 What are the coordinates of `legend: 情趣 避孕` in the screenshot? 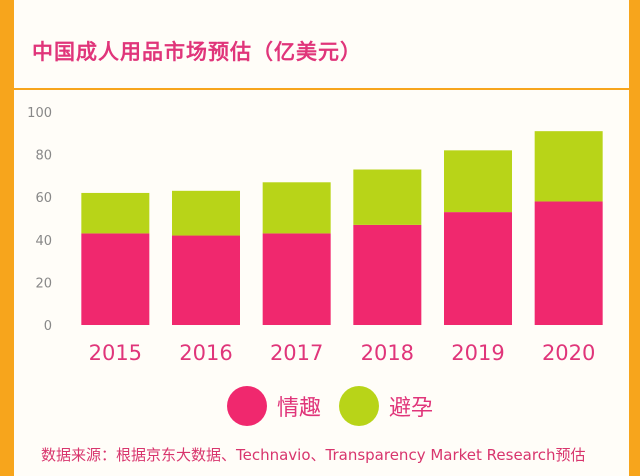 It's located at (321, 406).